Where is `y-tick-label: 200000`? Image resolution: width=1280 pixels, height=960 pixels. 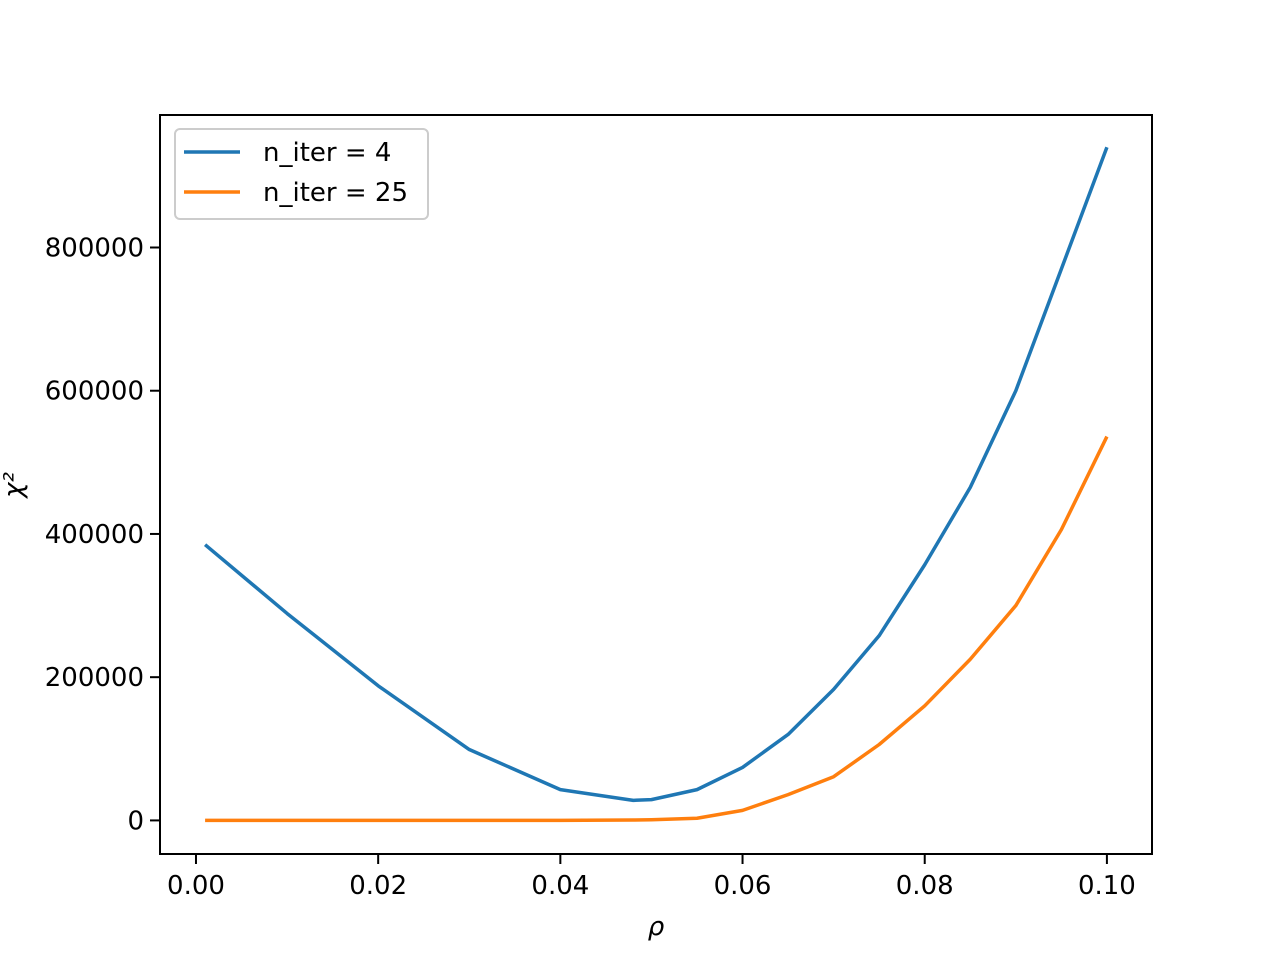 y-tick-label: 200000 is located at coordinates (94, 678).